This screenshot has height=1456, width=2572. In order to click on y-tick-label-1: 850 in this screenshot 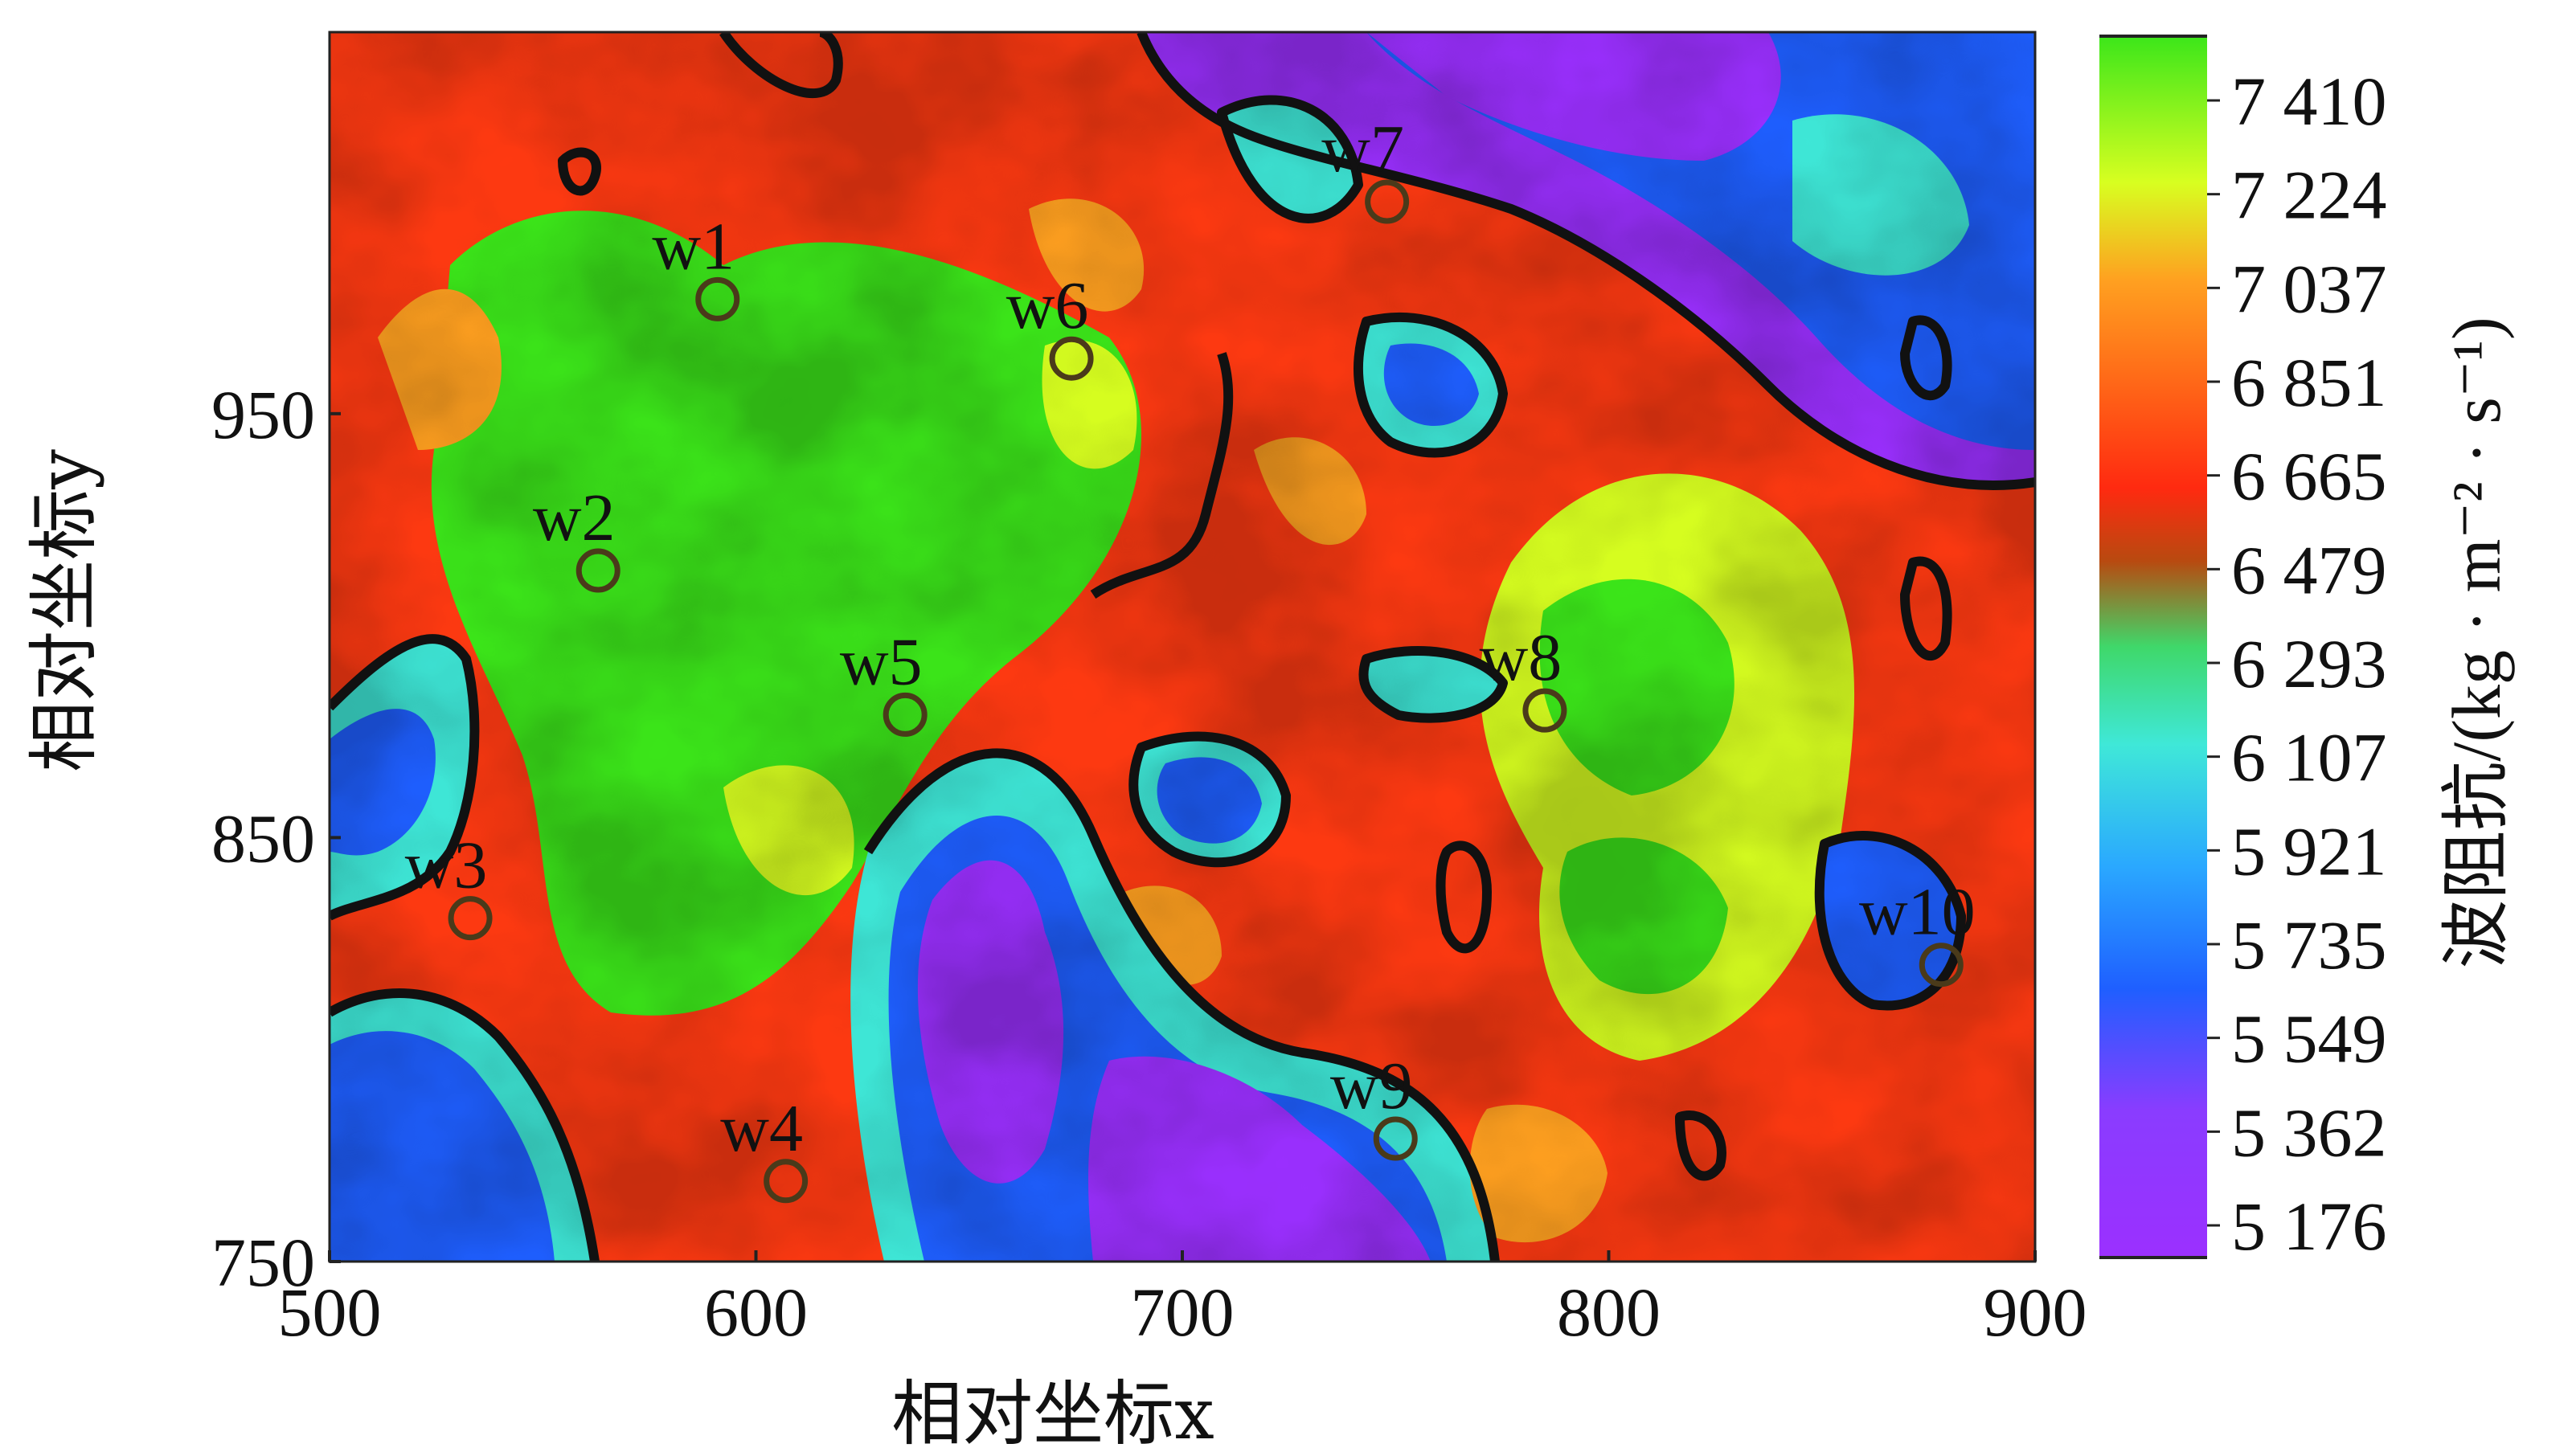, I will do `click(263, 838)`.